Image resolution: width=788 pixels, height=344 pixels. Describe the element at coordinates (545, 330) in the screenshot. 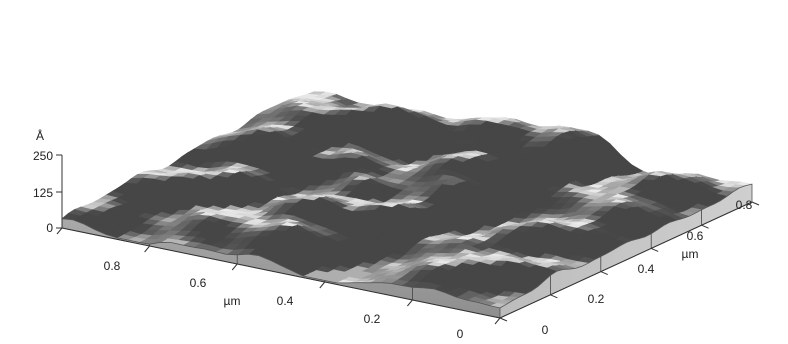

I see `right-tick-label: 0` at that location.